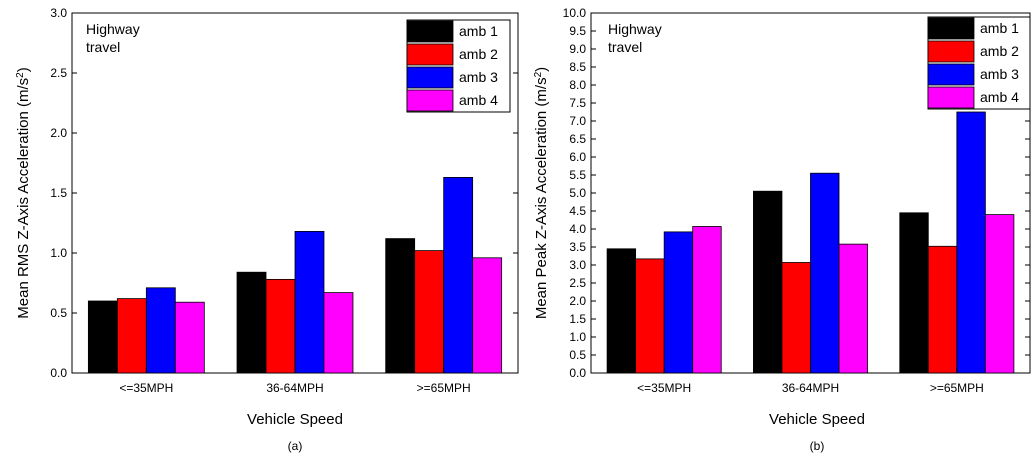 The image size is (1032, 461). I want to click on y-tick-label: 4.0, so click(577, 229).